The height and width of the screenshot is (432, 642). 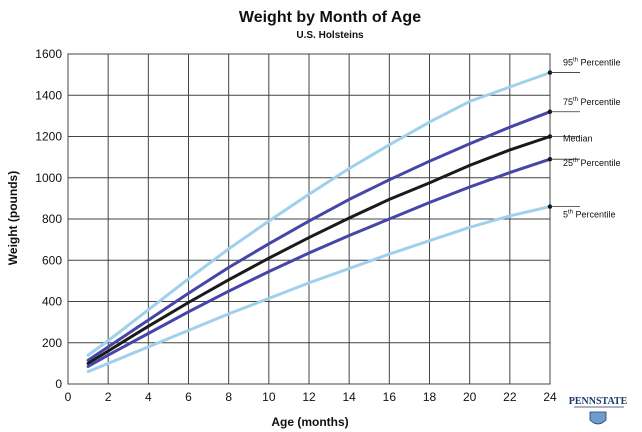 I want to click on x-tick-label: 14, so click(x=349, y=397).